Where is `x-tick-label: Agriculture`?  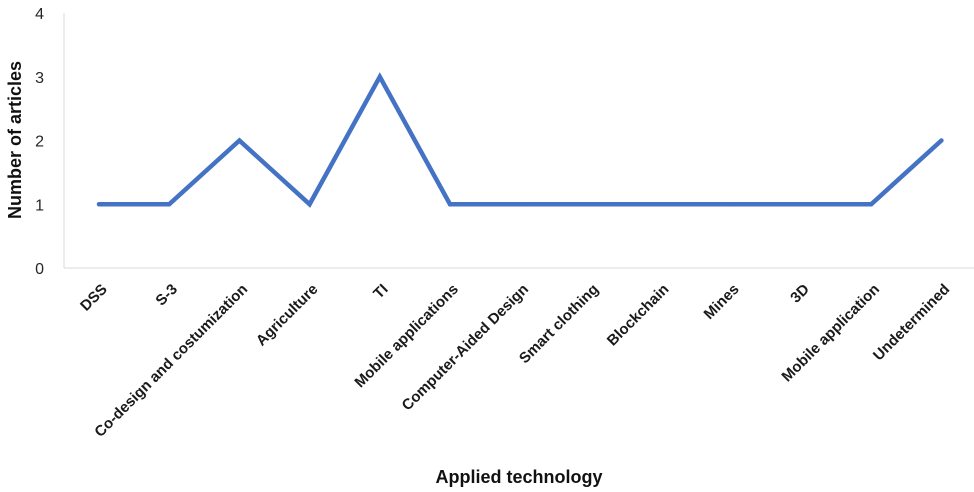
x-tick-label: Agriculture is located at coordinates (287, 315).